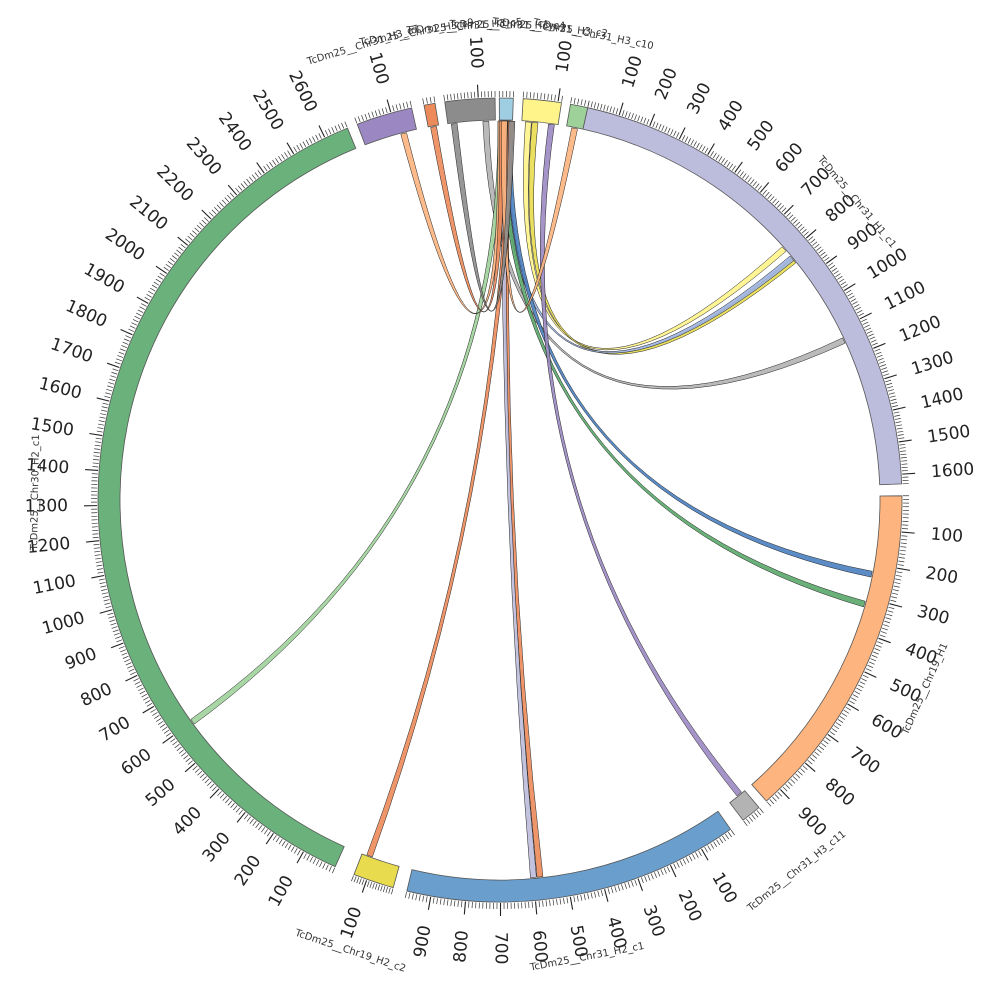 The image size is (1000, 1000). What do you see at coordinates (655, 236) in the screenshot?
I see `link-sm5-h1c1` at bounding box center [655, 236].